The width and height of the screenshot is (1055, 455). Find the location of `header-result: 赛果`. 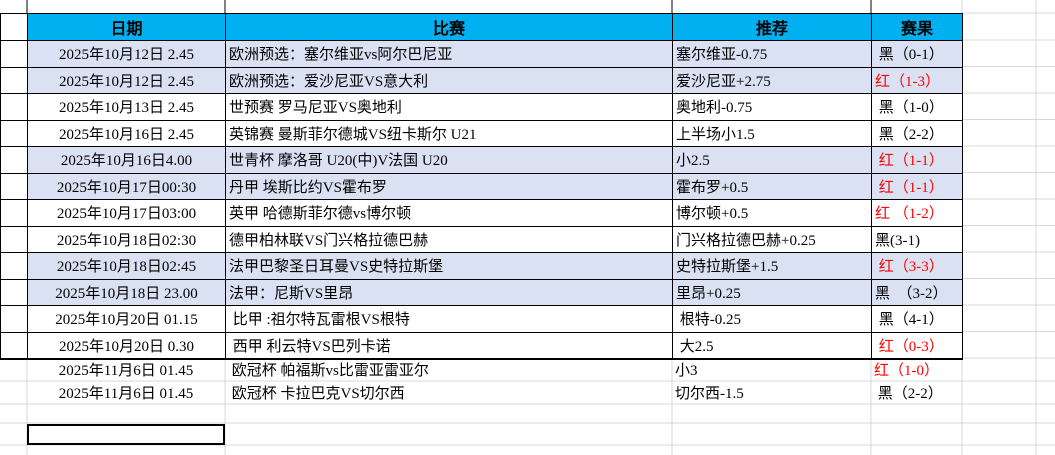

header-result: 赛果 is located at coordinates (917, 27).